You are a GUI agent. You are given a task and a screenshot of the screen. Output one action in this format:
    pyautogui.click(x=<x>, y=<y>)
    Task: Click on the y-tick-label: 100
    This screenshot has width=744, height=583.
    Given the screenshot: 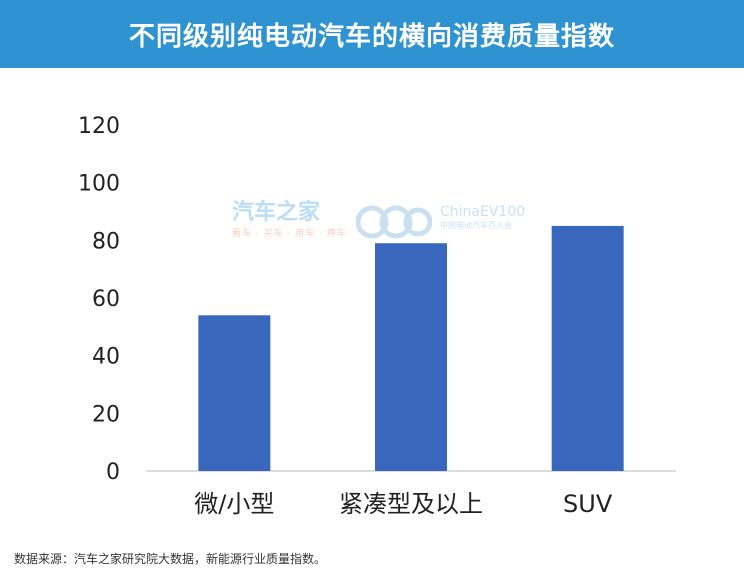 What is the action you would take?
    pyautogui.click(x=99, y=184)
    